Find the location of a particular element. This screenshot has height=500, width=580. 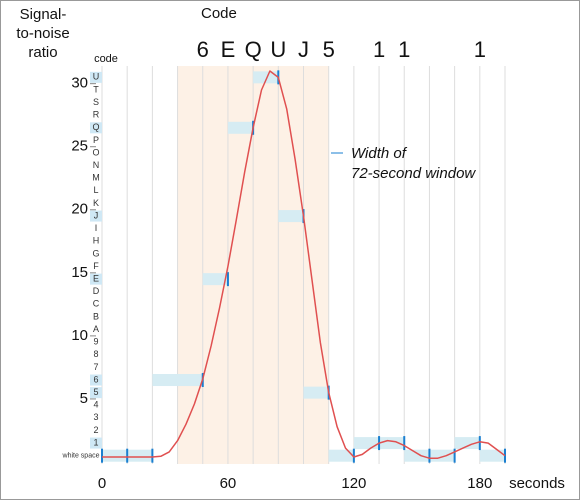

x-tick-label: 120 is located at coordinates (353, 483).